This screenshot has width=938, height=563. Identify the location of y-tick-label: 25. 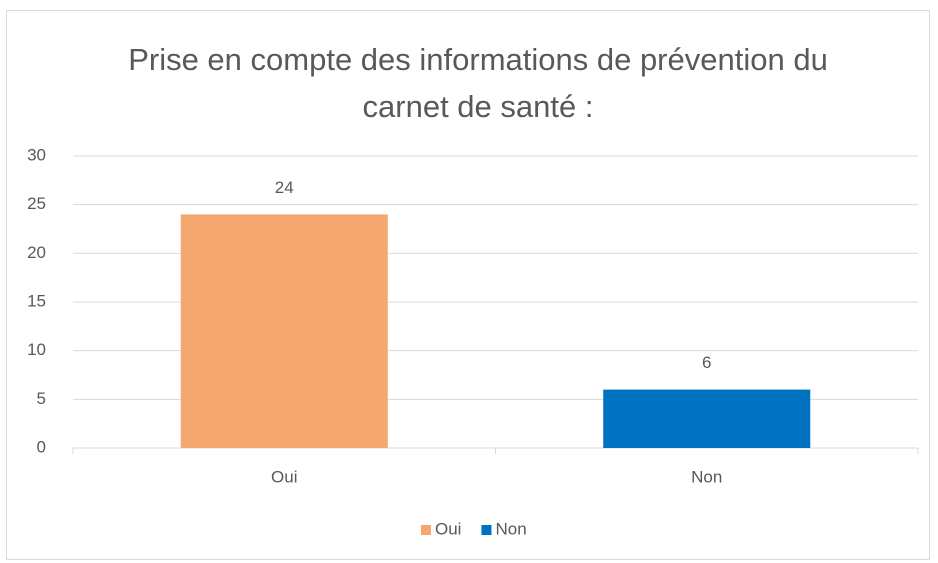
(36, 203).